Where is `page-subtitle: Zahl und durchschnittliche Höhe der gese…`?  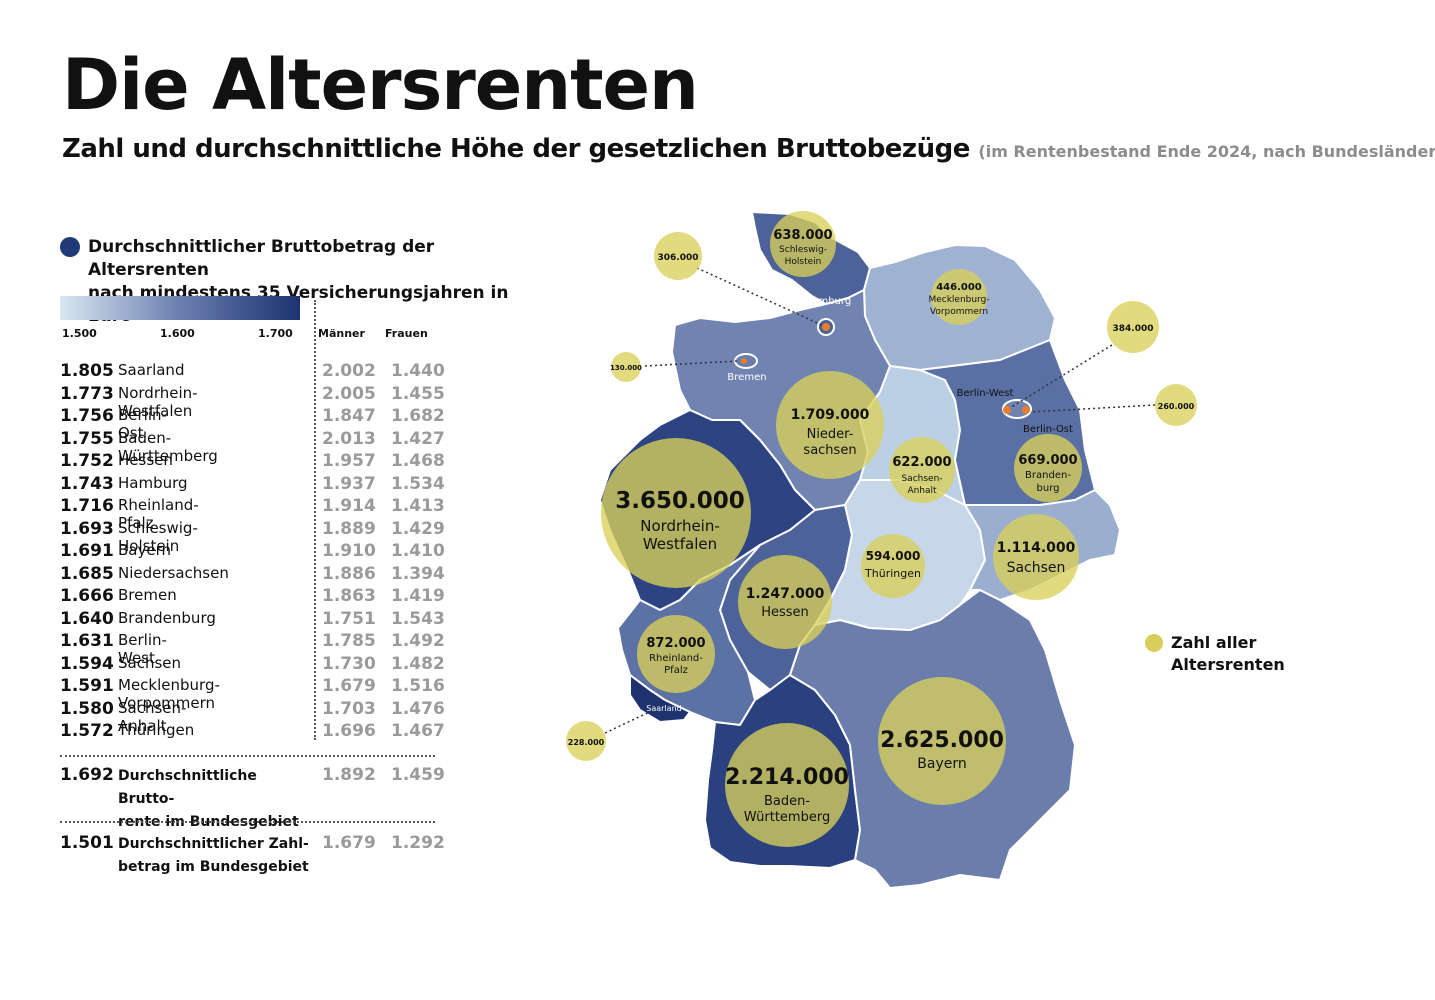
page-subtitle: Zahl und durchschnittliche Höhe der gese… is located at coordinates (748, 149).